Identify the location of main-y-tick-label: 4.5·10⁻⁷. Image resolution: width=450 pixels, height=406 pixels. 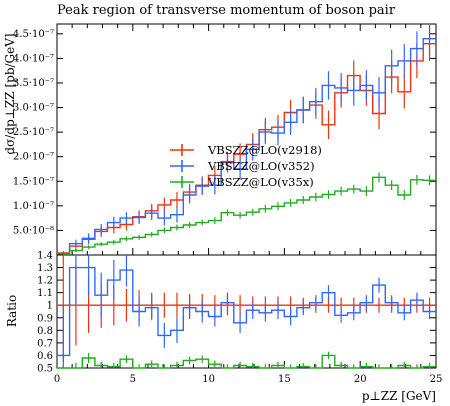
(33, 34).